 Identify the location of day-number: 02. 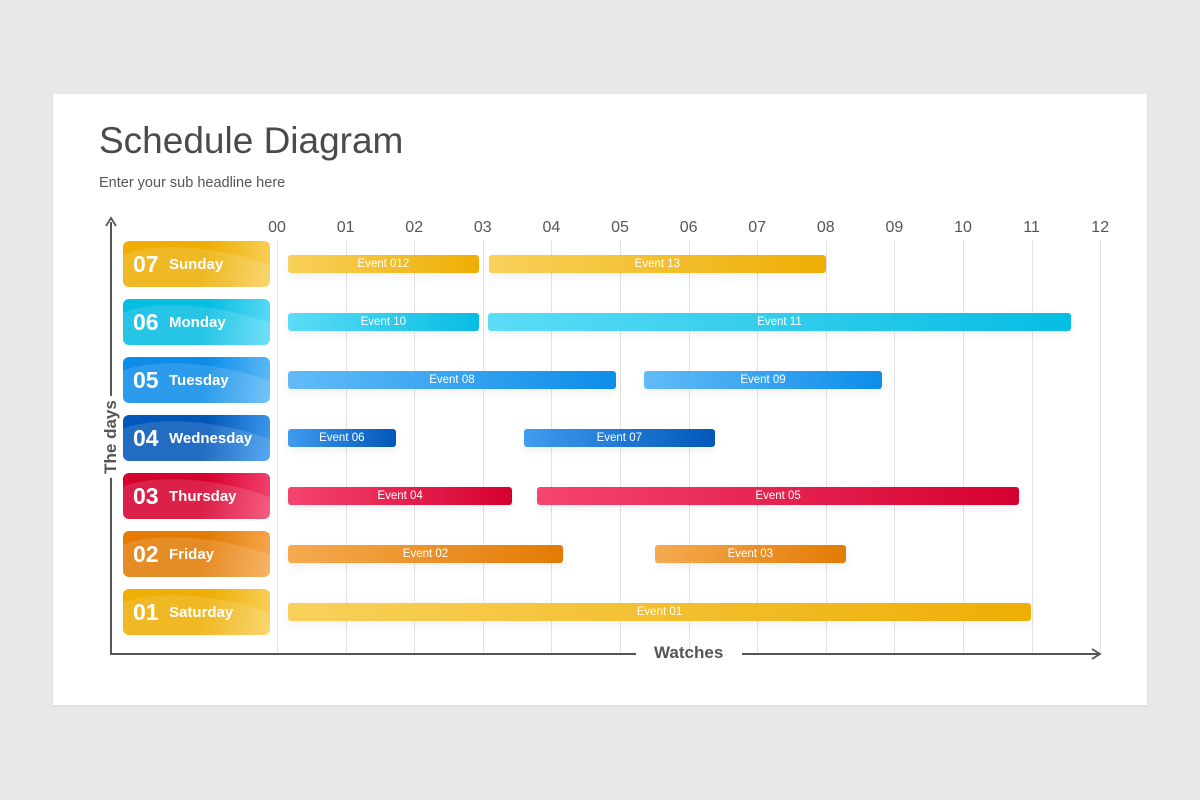
(146, 553).